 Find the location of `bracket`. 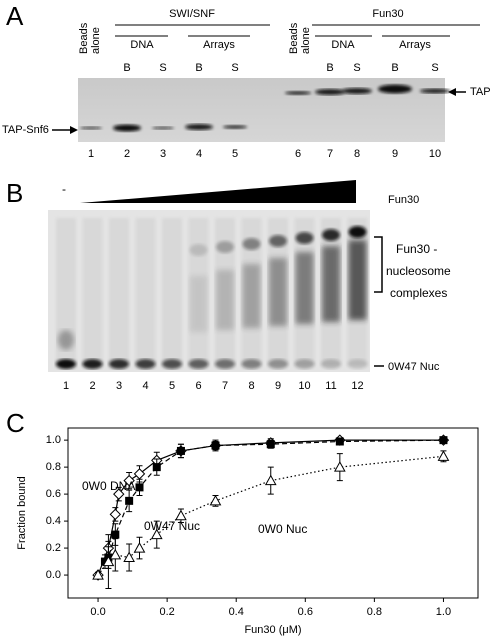

bracket is located at coordinates (378, 264).